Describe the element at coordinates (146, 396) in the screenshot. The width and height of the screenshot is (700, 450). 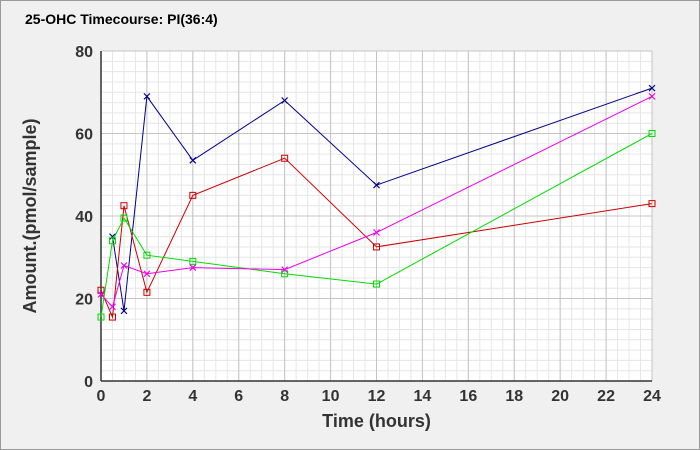
I see `x-tick-label: 2` at that location.